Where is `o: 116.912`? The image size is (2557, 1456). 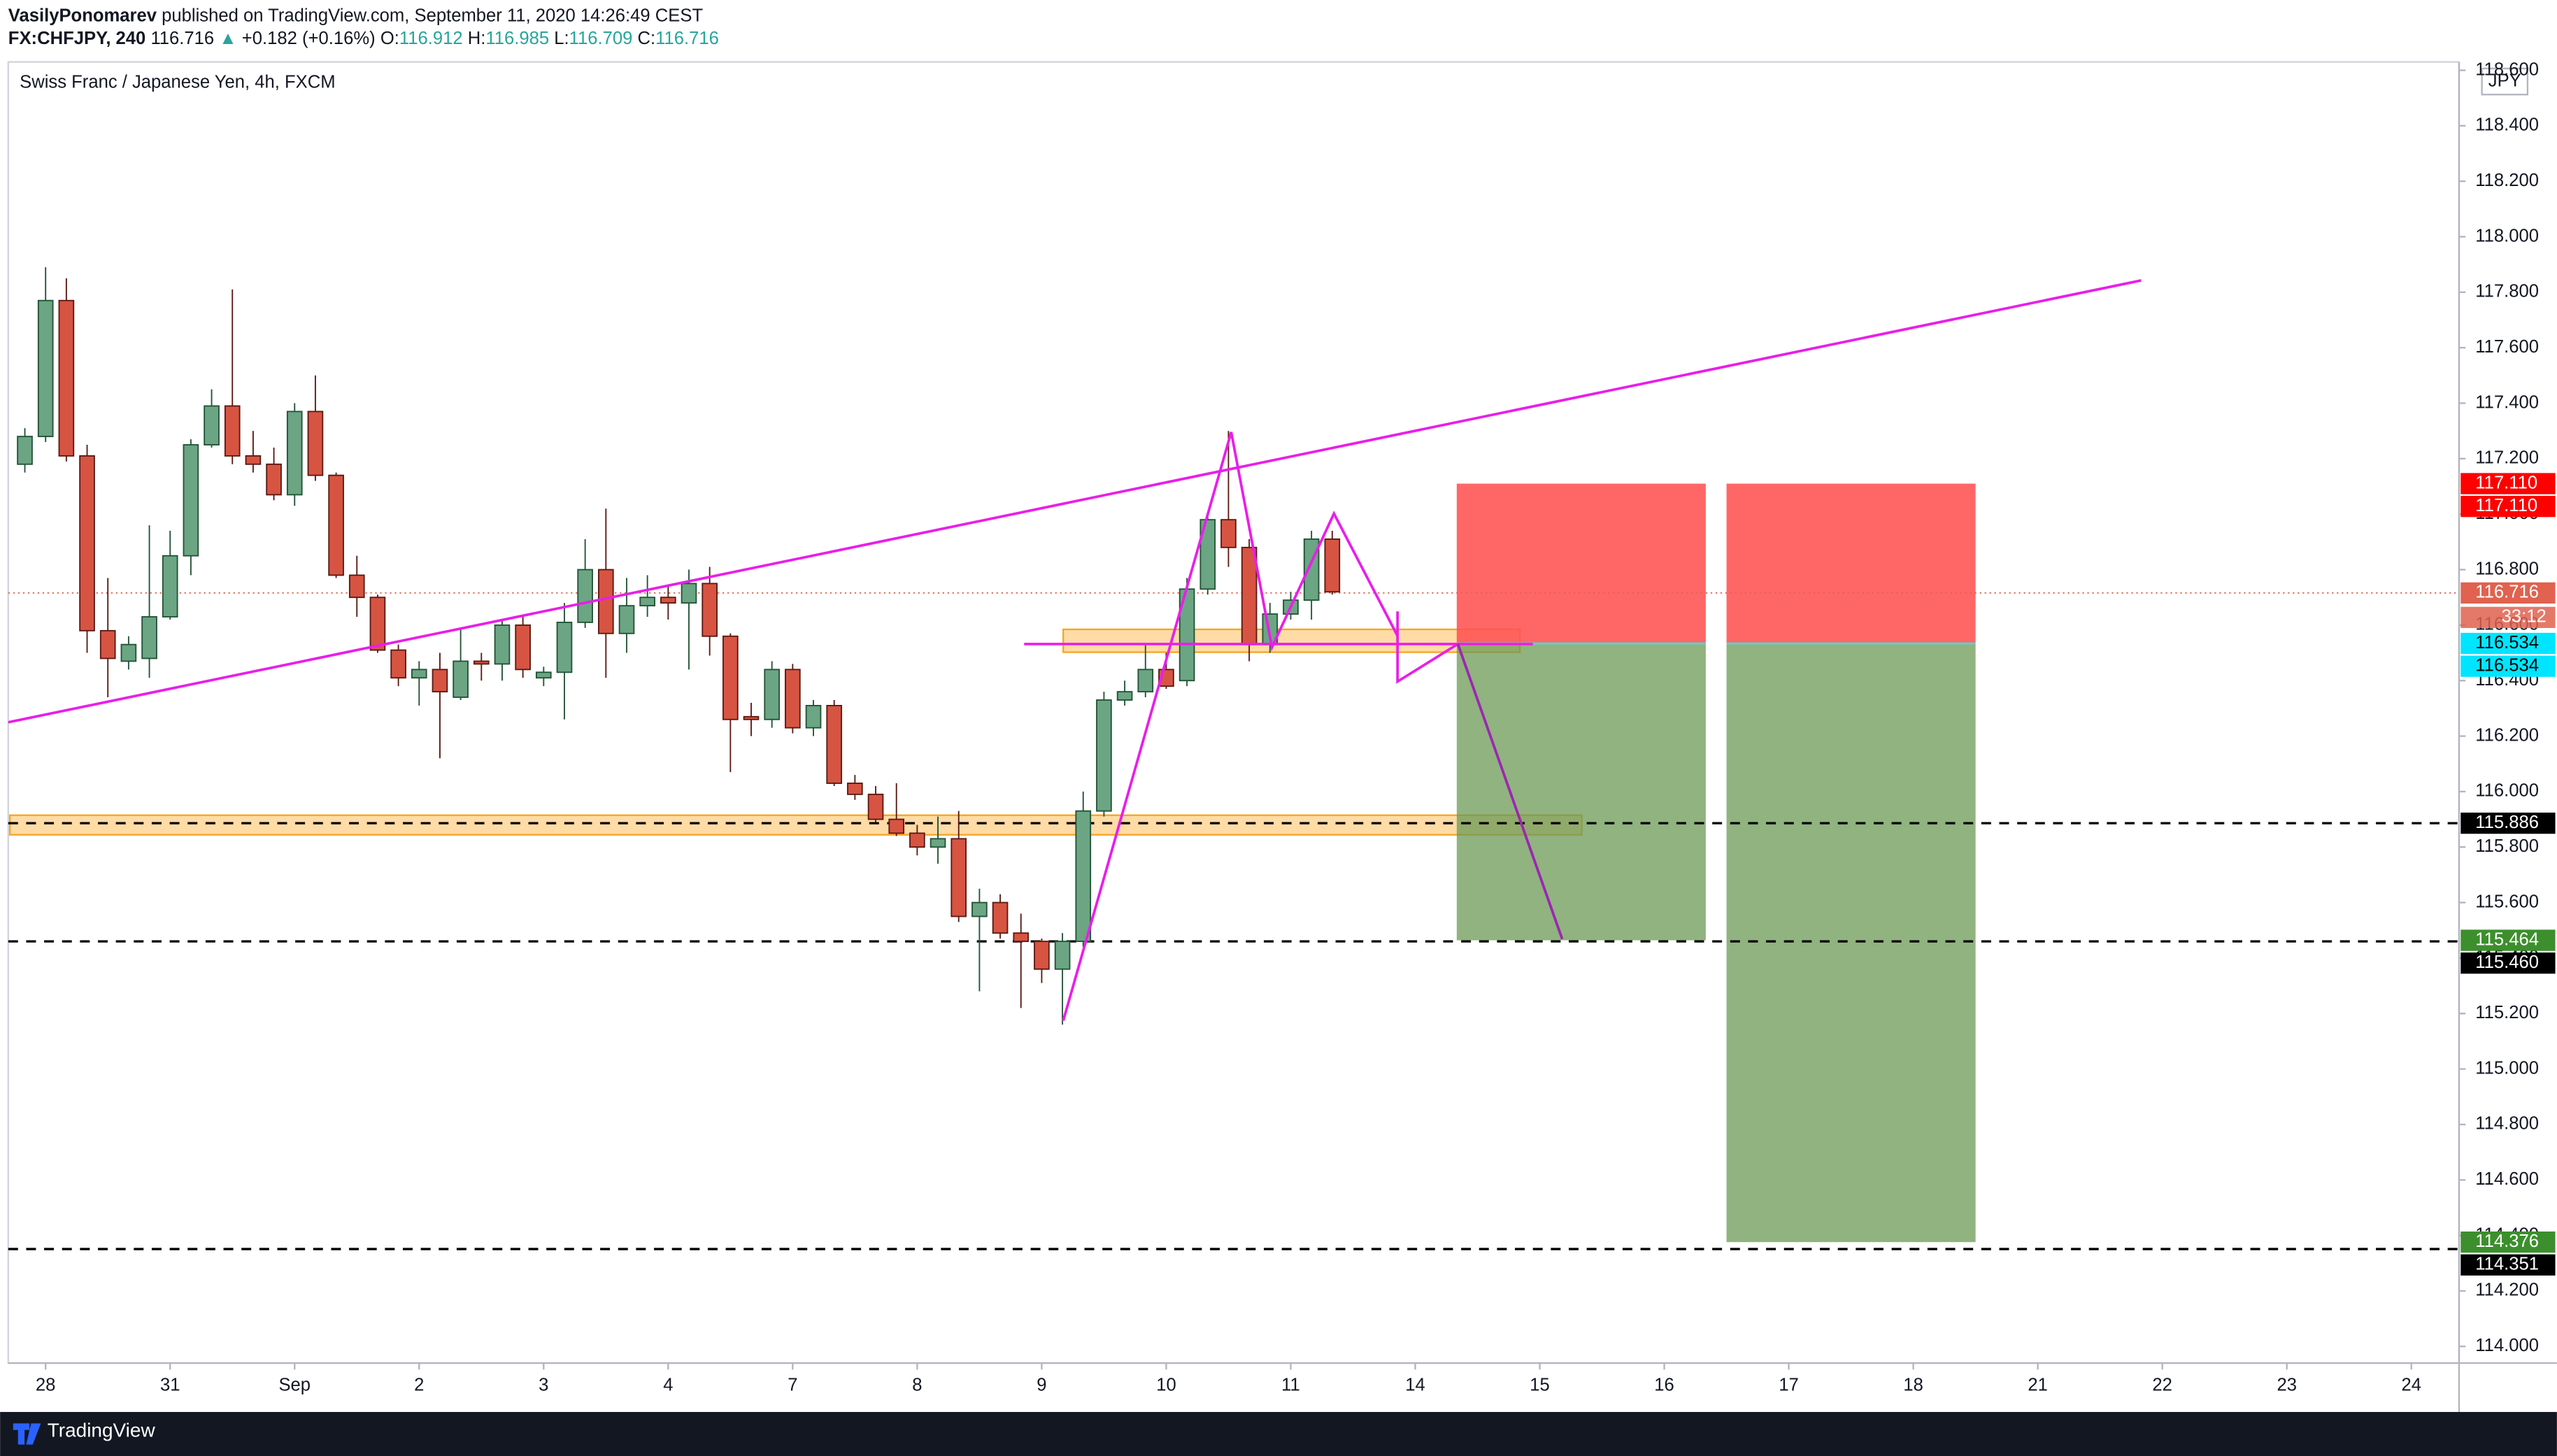 o: 116.912 is located at coordinates (431, 38).